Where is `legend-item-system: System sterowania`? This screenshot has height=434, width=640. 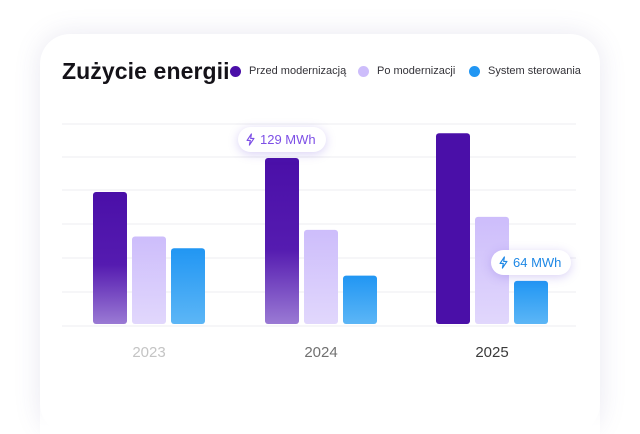
legend-item-system: System sterowania is located at coordinates (525, 71).